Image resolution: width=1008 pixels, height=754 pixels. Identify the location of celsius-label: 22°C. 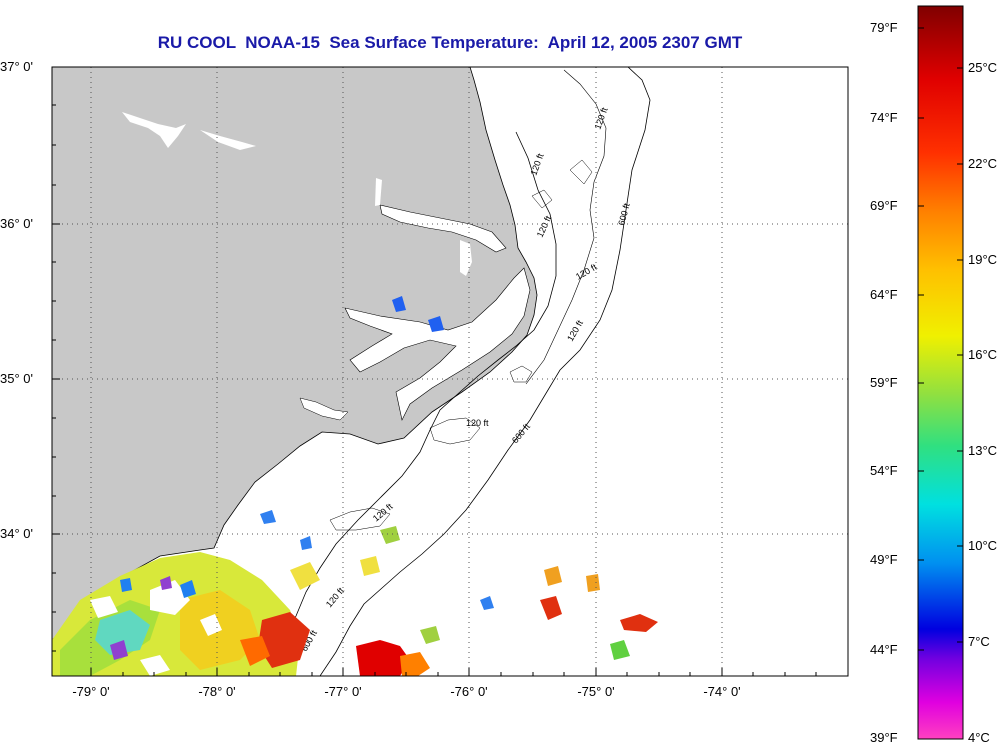
(983, 163).